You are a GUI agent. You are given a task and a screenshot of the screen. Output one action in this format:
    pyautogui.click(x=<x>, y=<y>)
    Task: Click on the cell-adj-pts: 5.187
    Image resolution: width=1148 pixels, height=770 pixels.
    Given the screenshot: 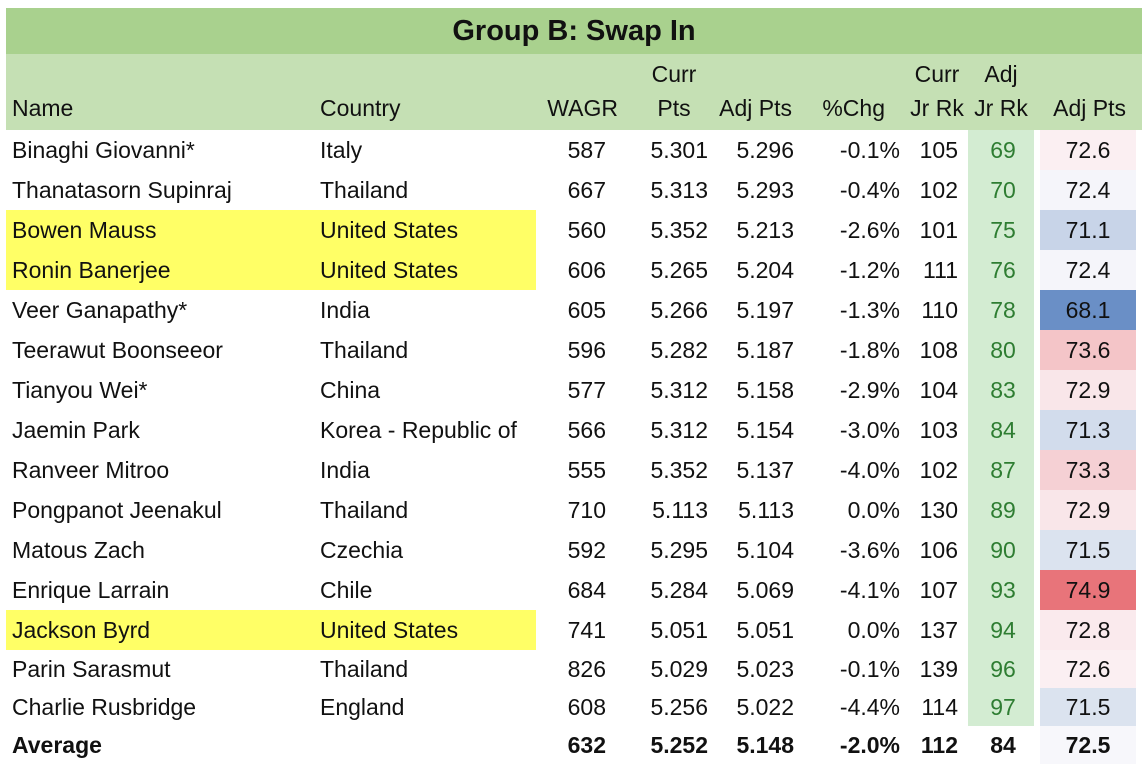 What is the action you would take?
    pyautogui.click(x=765, y=349)
    